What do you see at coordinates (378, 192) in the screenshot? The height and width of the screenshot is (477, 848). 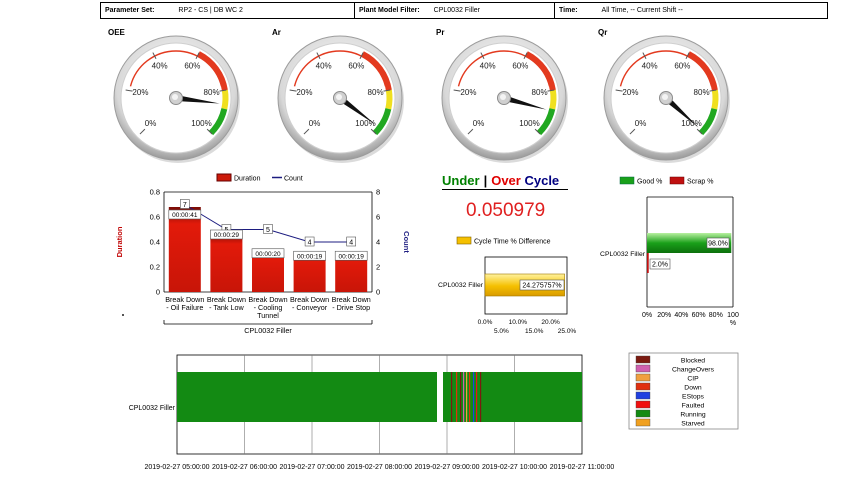 I see `y-tick-right: 8` at bounding box center [378, 192].